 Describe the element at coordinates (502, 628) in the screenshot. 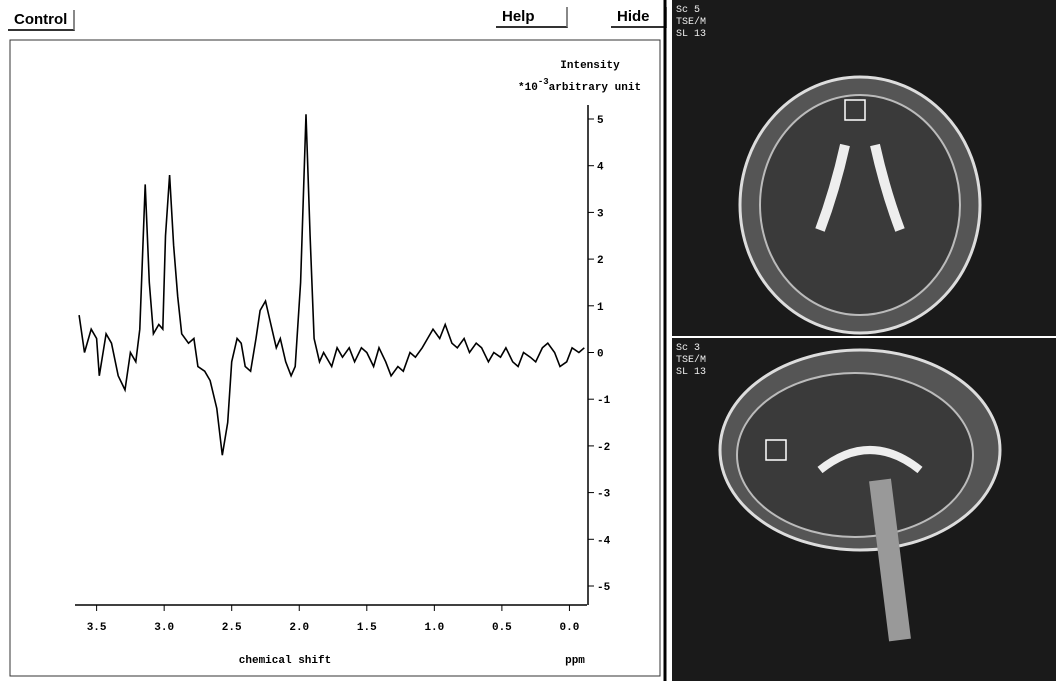

I see `x-tick-label: 0.5` at that location.